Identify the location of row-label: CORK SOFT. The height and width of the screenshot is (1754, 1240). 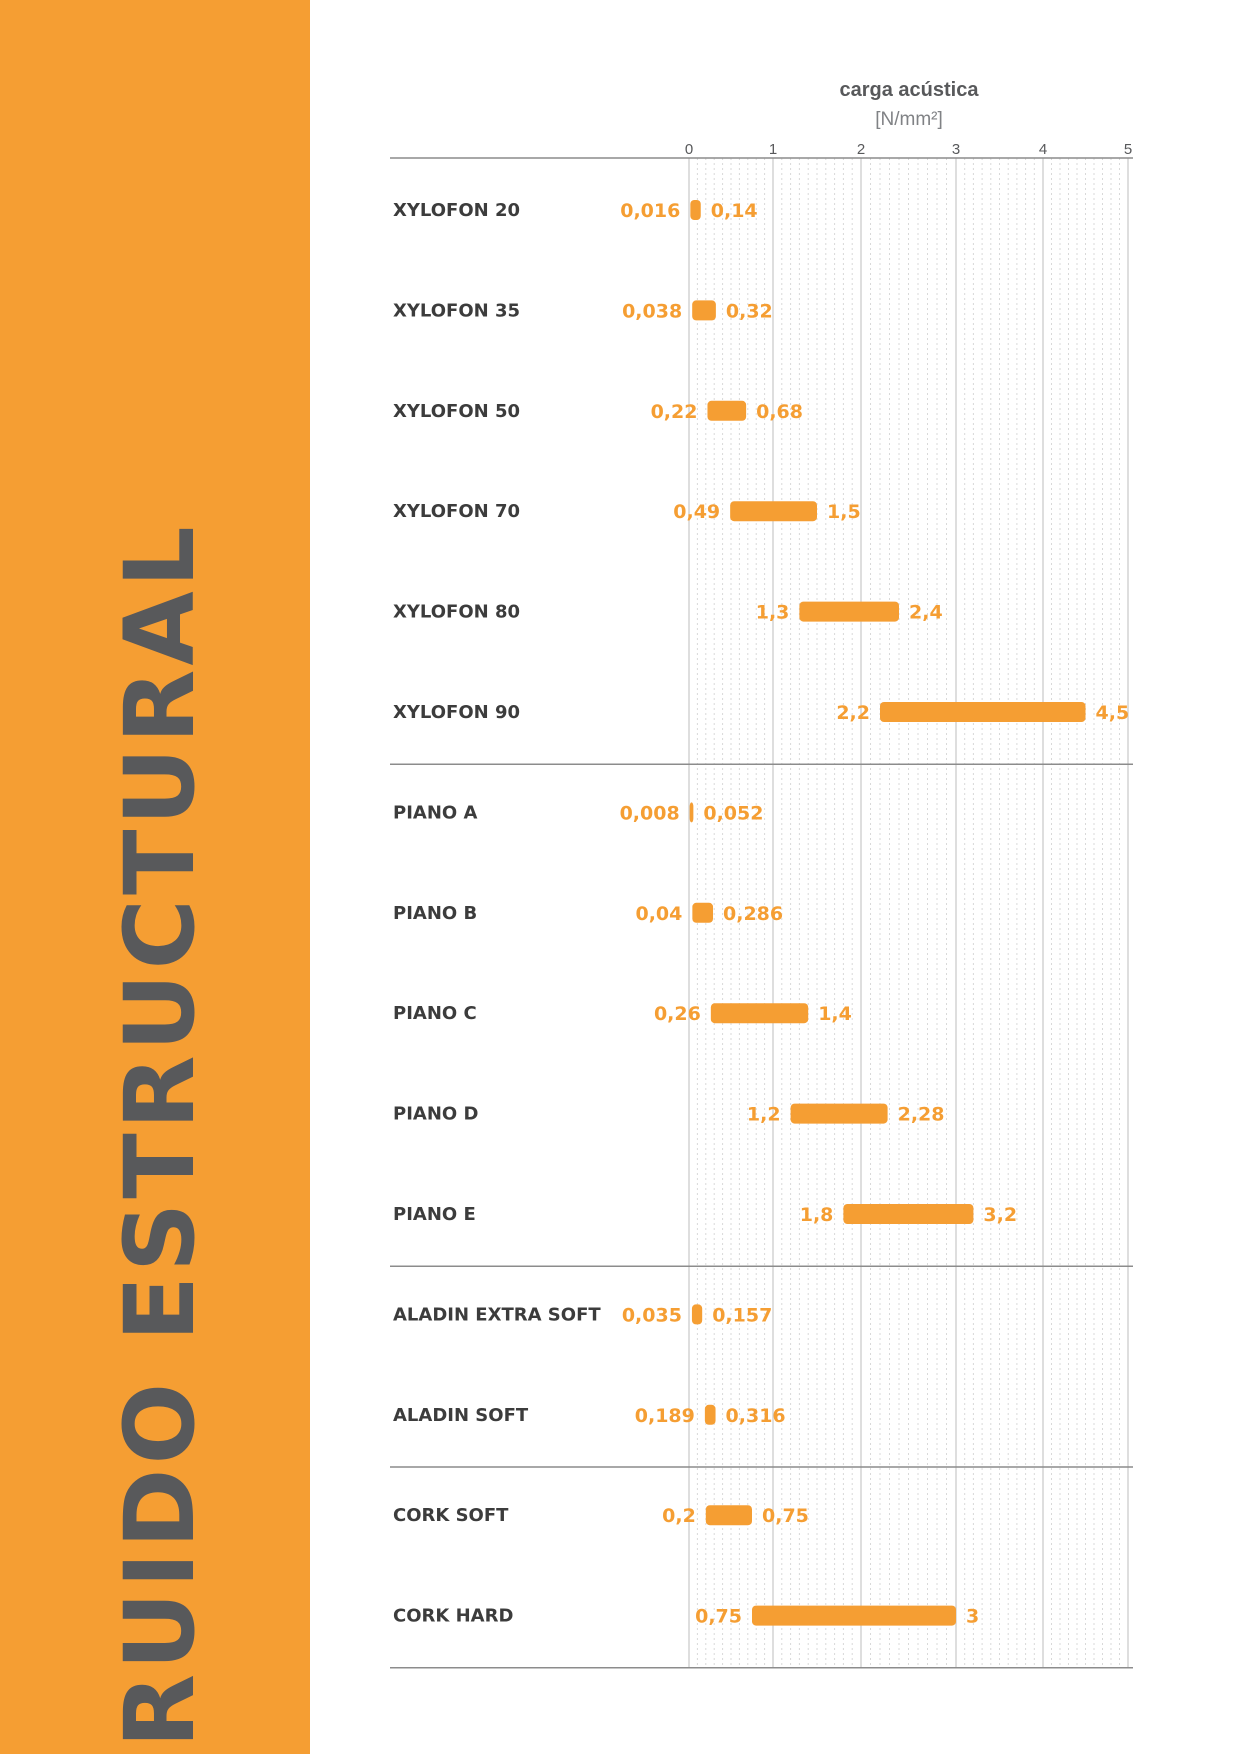
(451, 1515).